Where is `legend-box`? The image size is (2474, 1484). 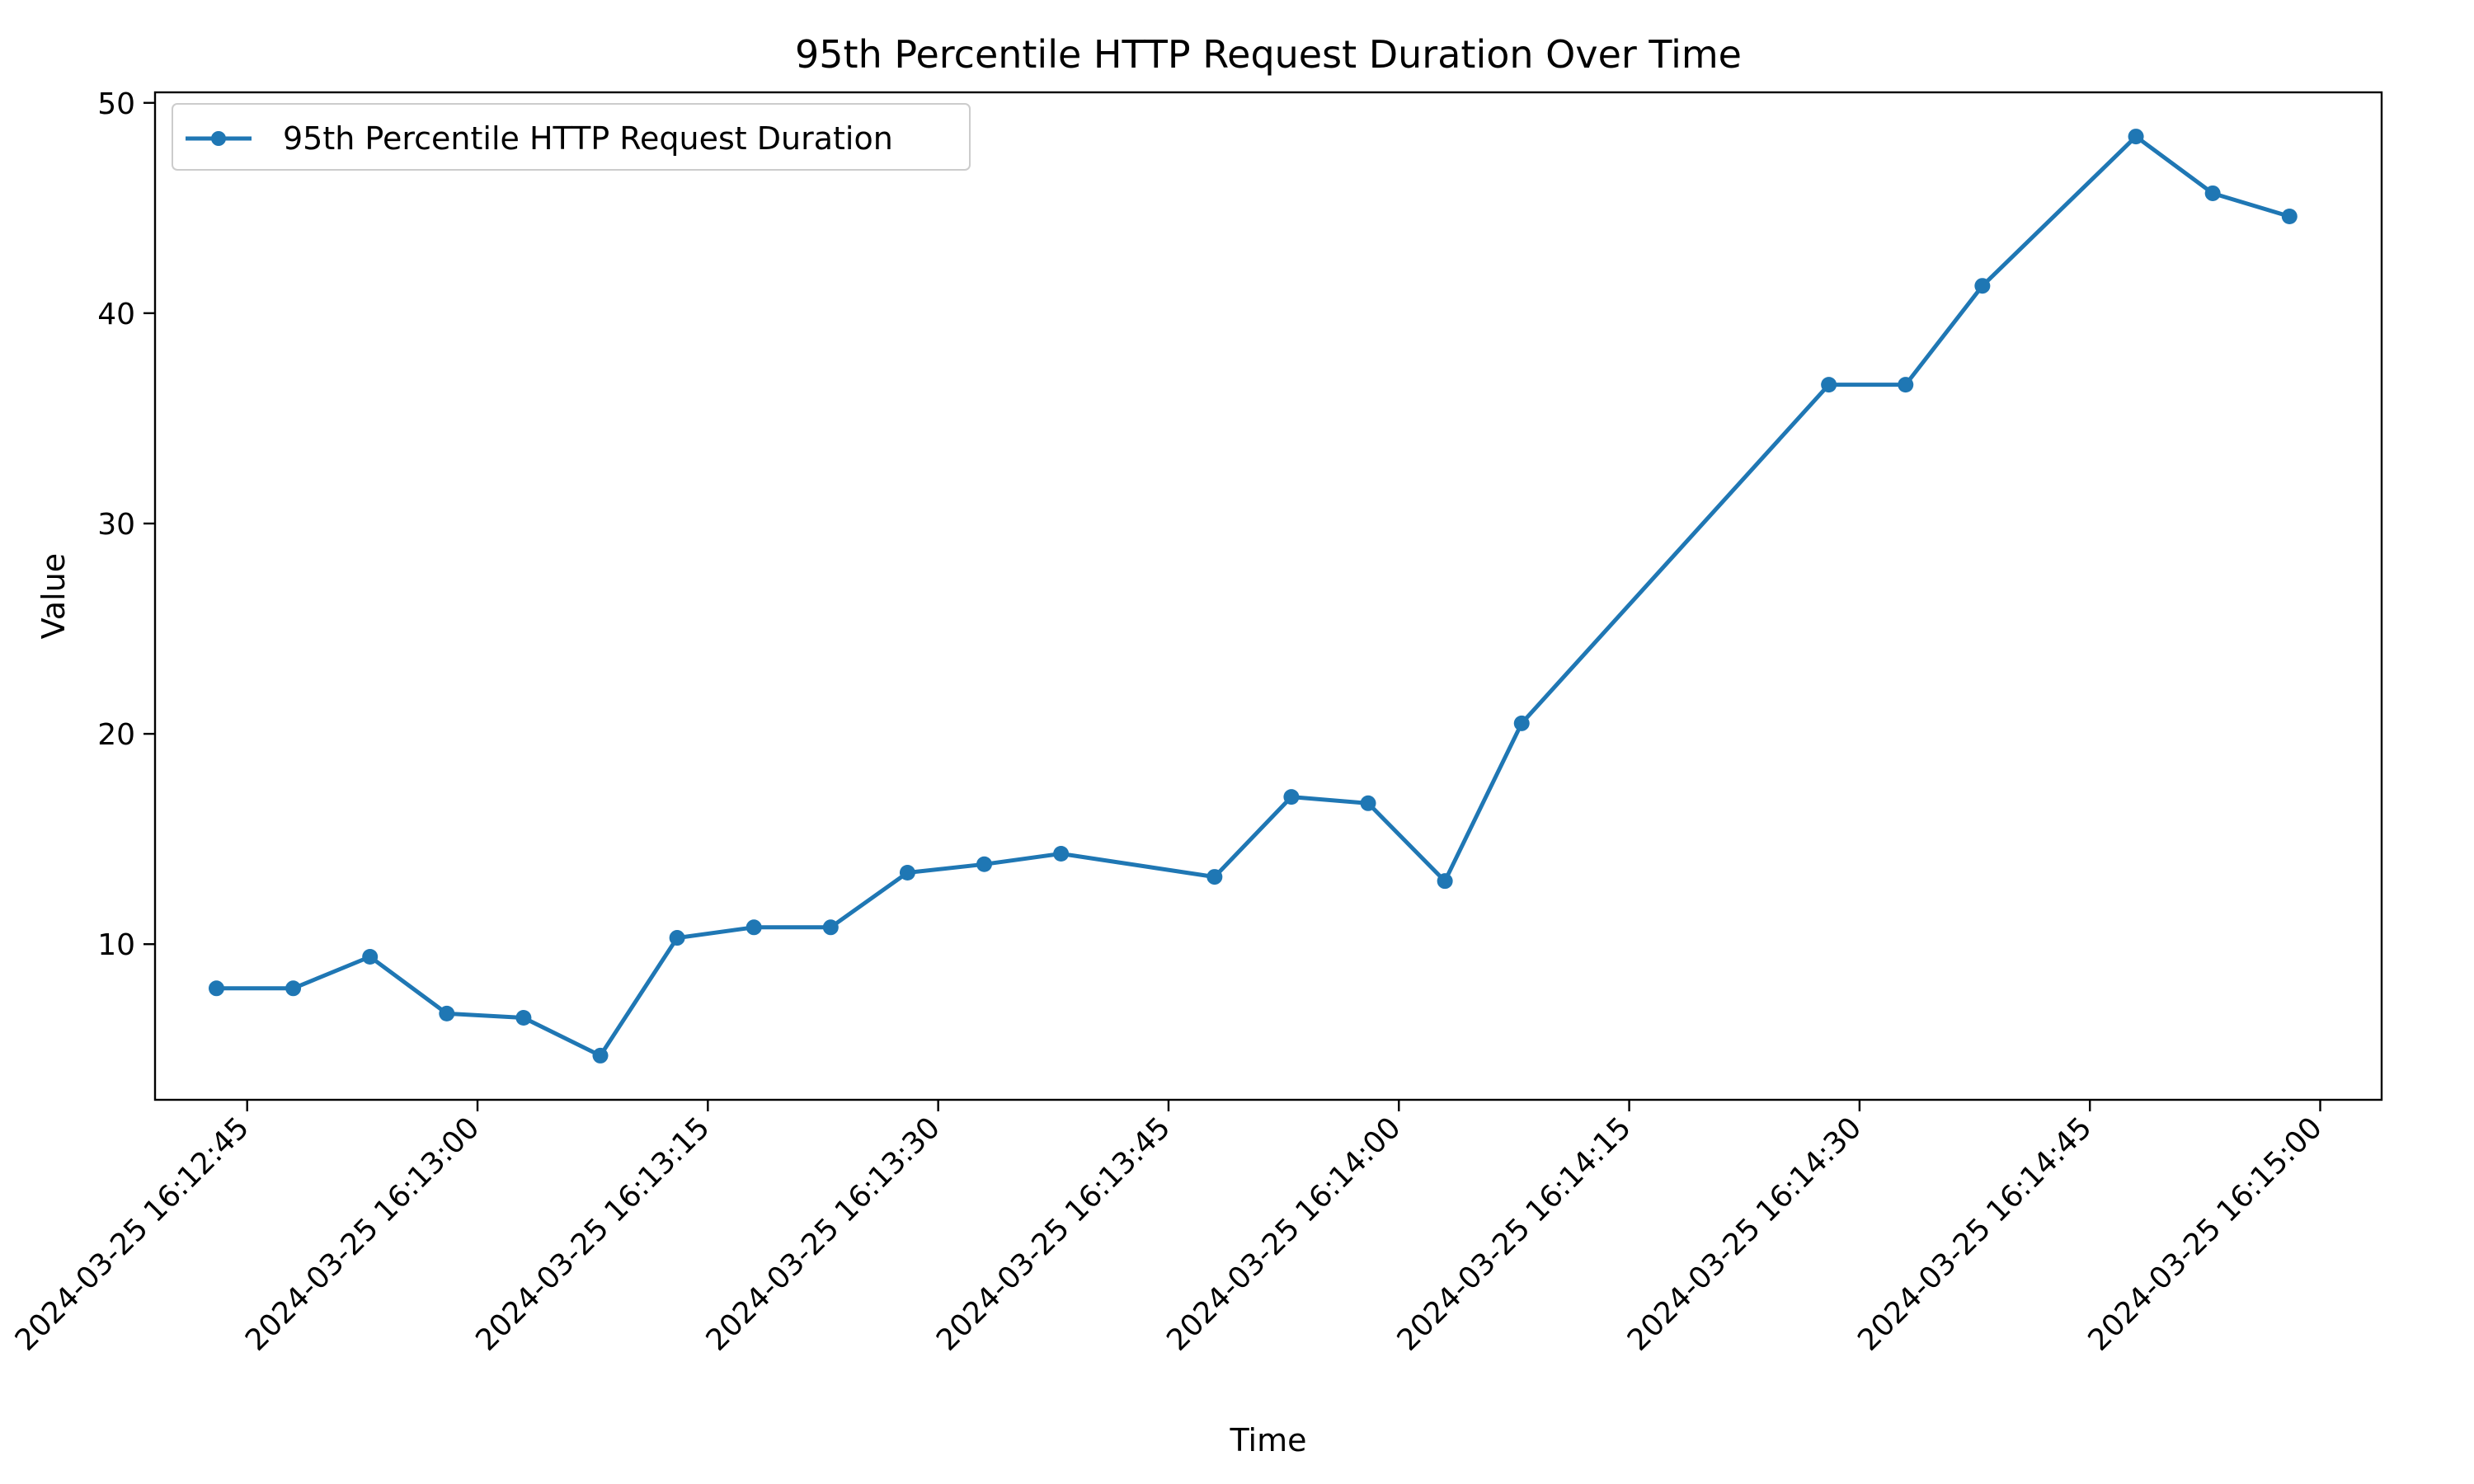
legend-box is located at coordinates (571, 137).